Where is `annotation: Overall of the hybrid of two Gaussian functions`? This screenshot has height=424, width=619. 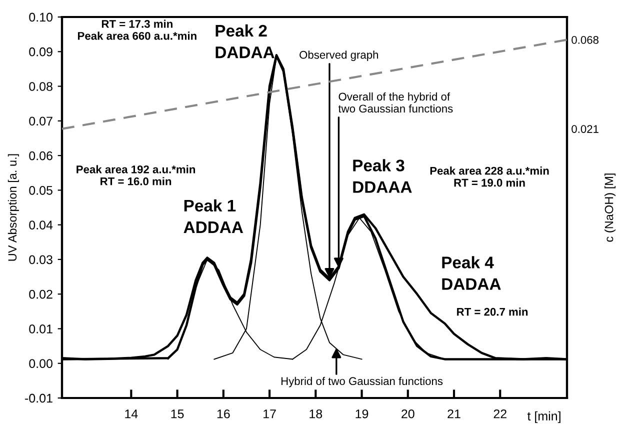 annotation: Overall of the hybrid of two Gaussian functions is located at coordinates (395, 102).